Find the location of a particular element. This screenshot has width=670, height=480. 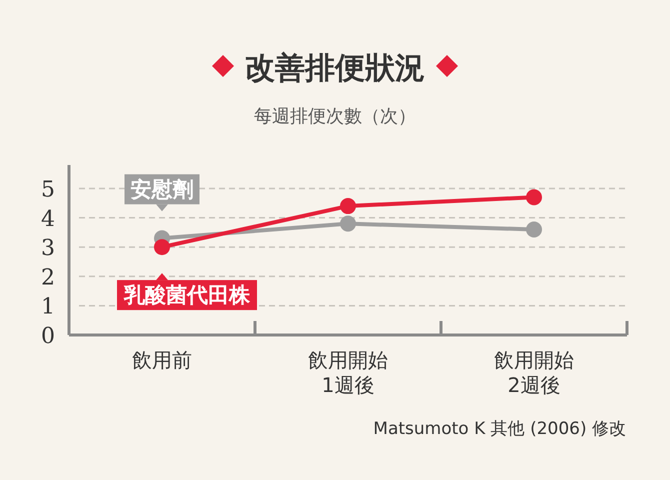

text: Matsumoto K 其他 (2006) 修改 is located at coordinates (499, 429).